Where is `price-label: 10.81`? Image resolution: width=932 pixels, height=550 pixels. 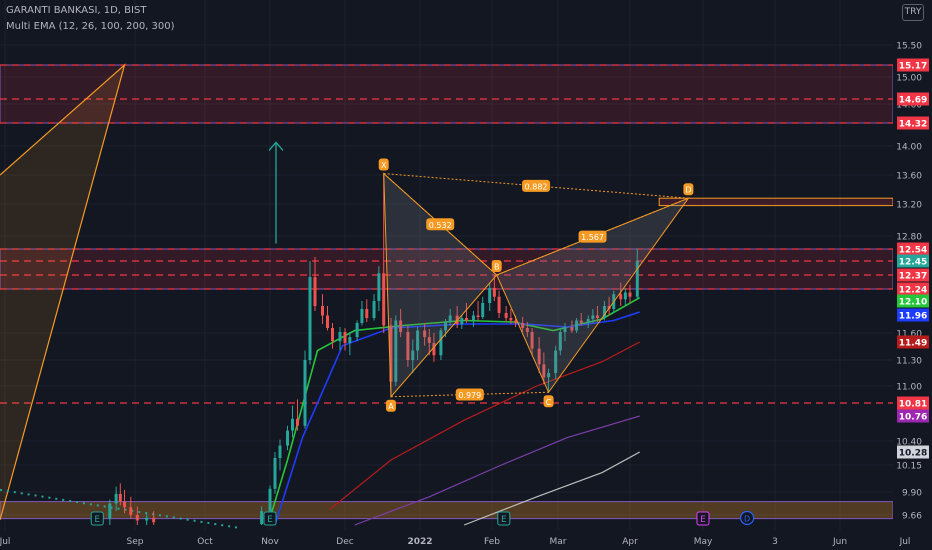 price-label: 10.81 is located at coordinates (913, 405).